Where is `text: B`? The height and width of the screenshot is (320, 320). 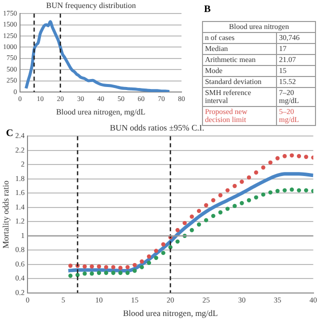 text: B is located at coordinates (208, 9).